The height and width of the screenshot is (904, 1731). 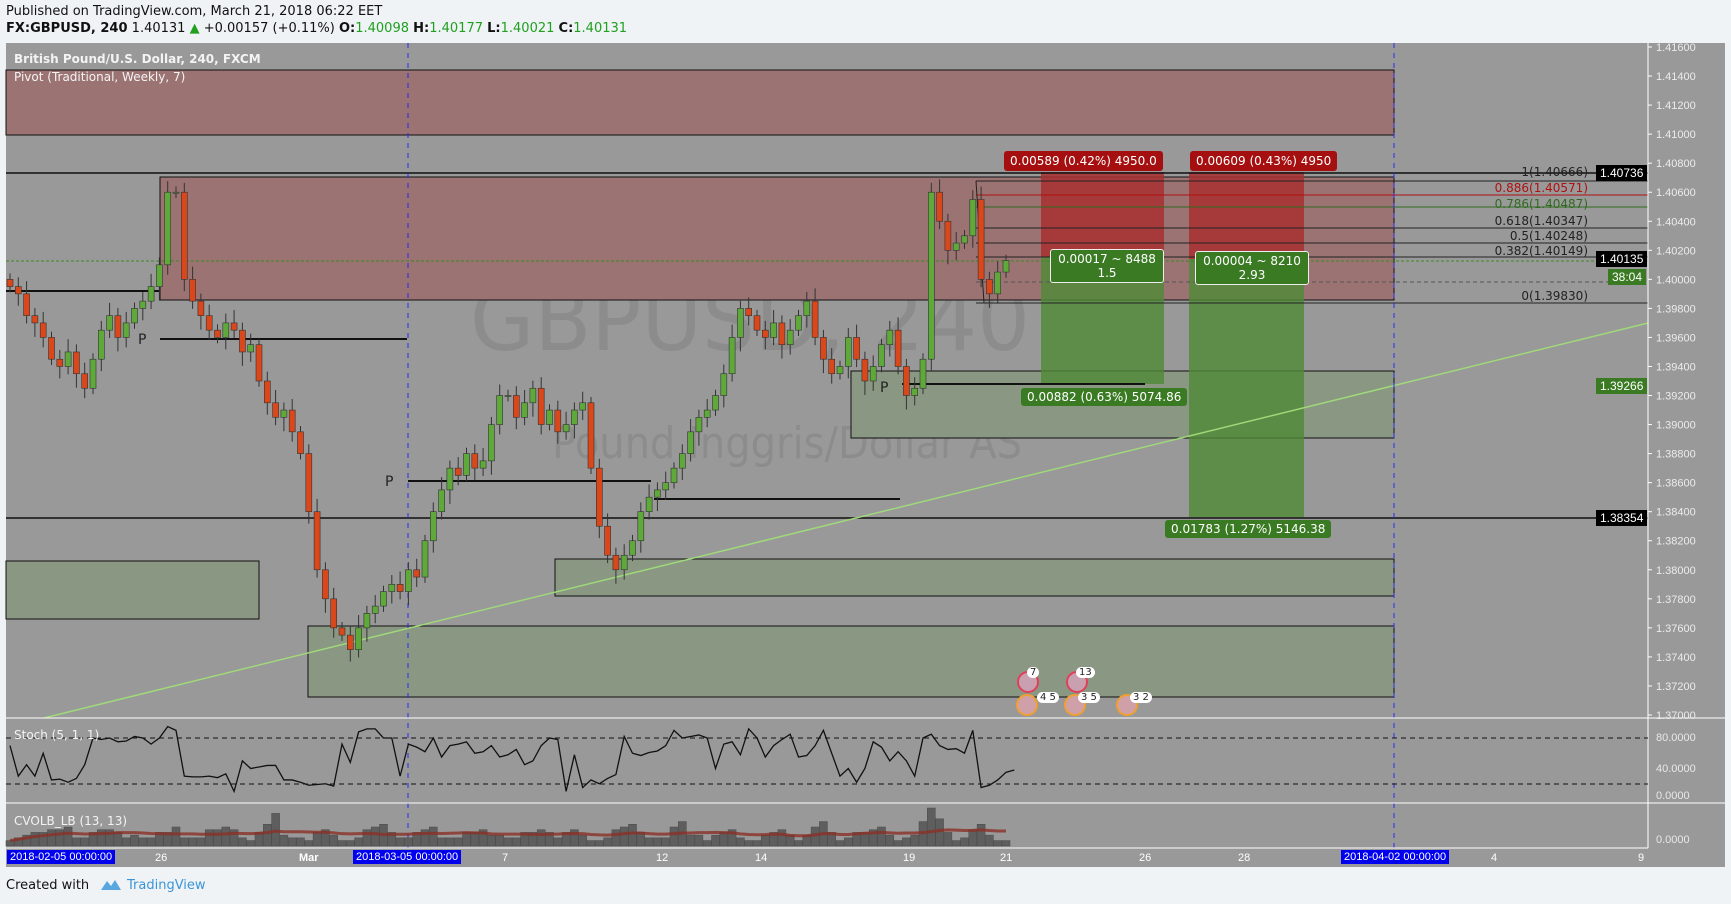 I want to click on price-tick-label: 1.37000, so click(x=1676, y=716).